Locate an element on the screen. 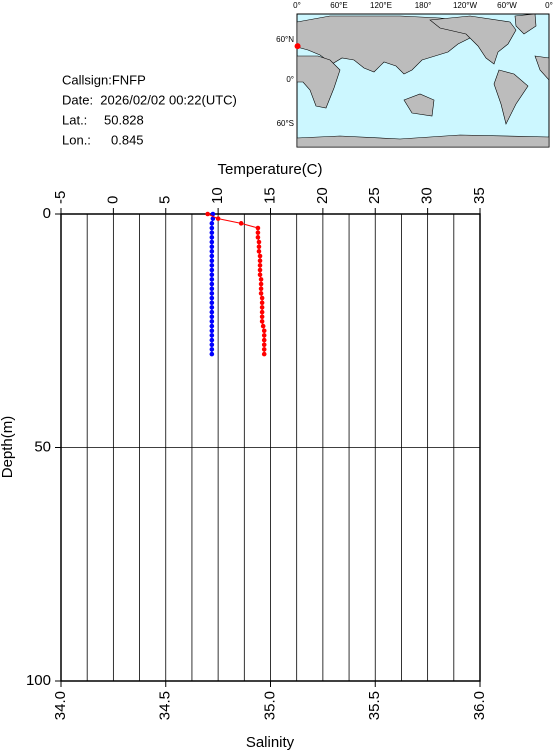 Image resolution: width=553 pixels, height=751 pixels. map-lon-label: 120°E is located at coordinates (381, 5).